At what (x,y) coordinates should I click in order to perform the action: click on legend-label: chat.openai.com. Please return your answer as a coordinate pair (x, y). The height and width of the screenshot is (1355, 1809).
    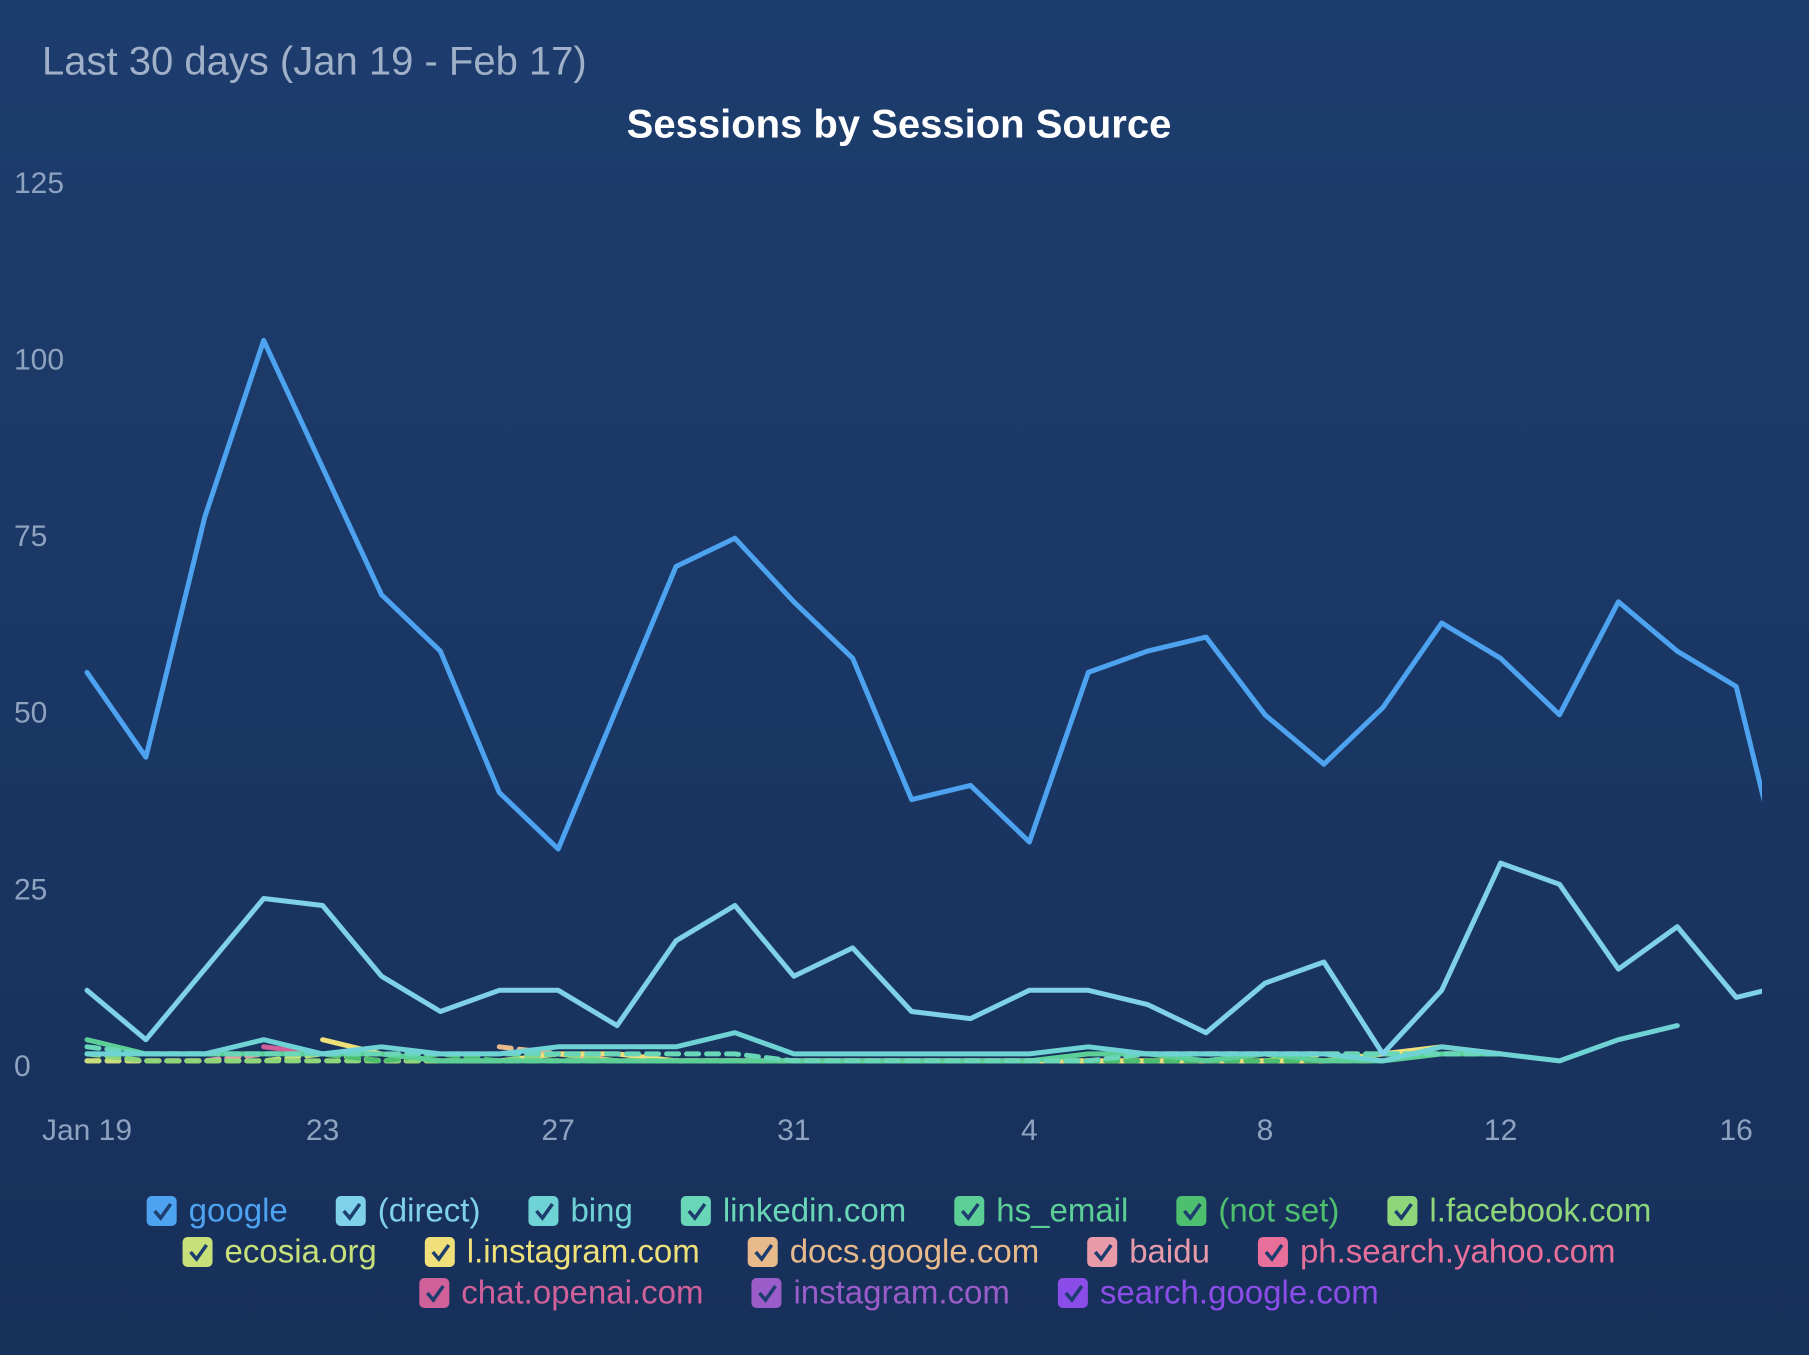
    Looking at the image, I should click on (582, 1292).